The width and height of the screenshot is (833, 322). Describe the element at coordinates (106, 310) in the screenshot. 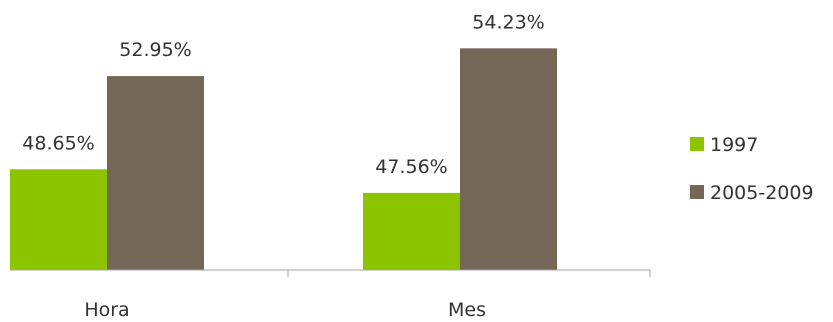

I see `x-tick-label-hora: Hora` at that location.